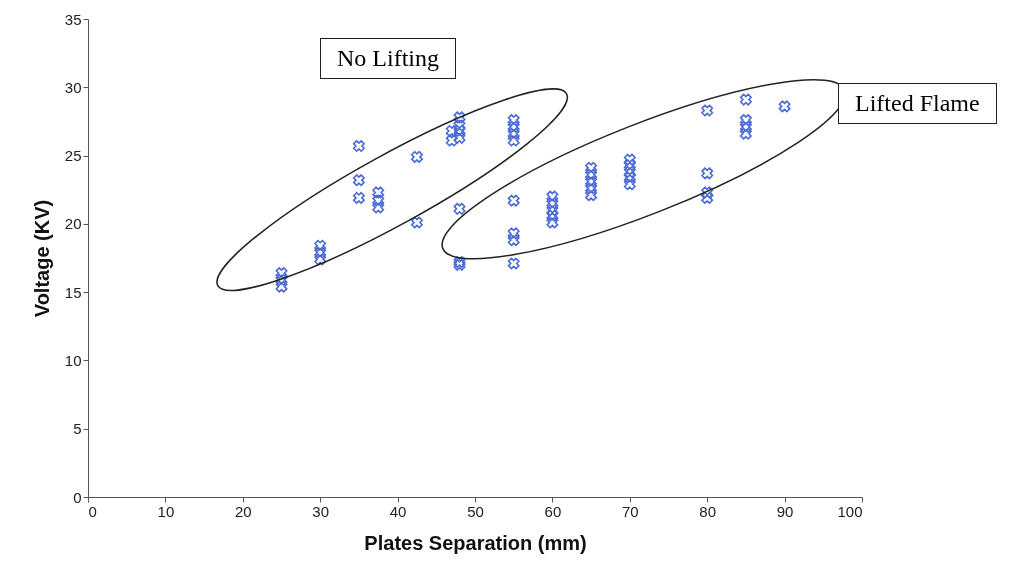 The height and width of the screenshot is (584, 1030). Describe the element at coordinates (73, 87) in the screenshot. I see `y-tick-label: 30` at that location.